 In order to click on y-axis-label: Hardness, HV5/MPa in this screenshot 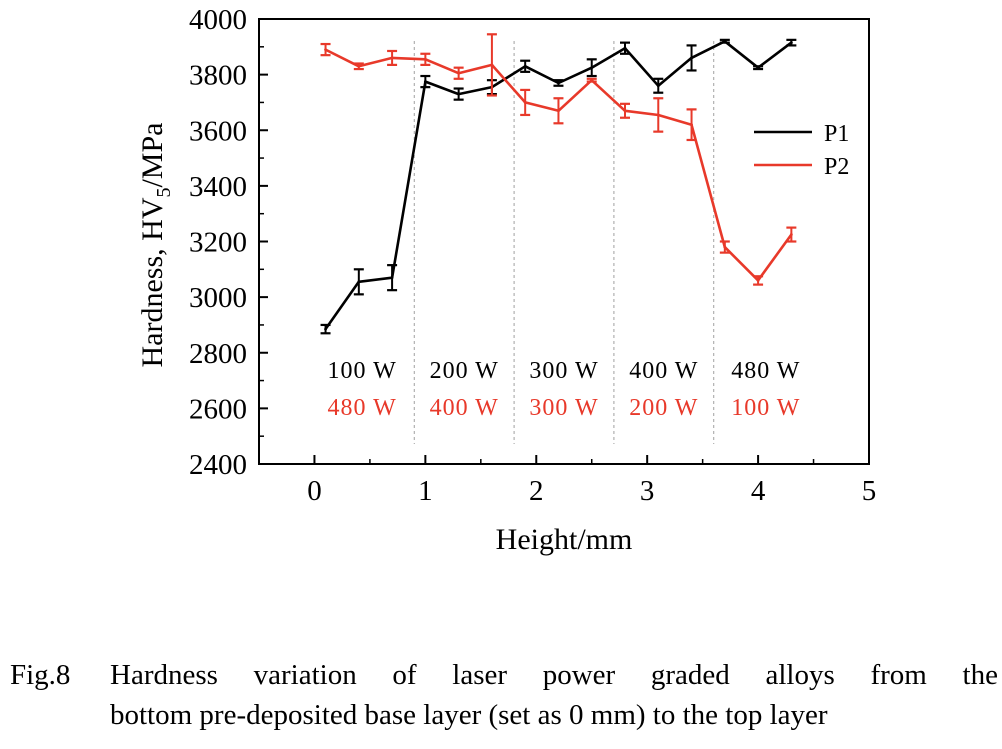, I will do `click(155, 245)`.